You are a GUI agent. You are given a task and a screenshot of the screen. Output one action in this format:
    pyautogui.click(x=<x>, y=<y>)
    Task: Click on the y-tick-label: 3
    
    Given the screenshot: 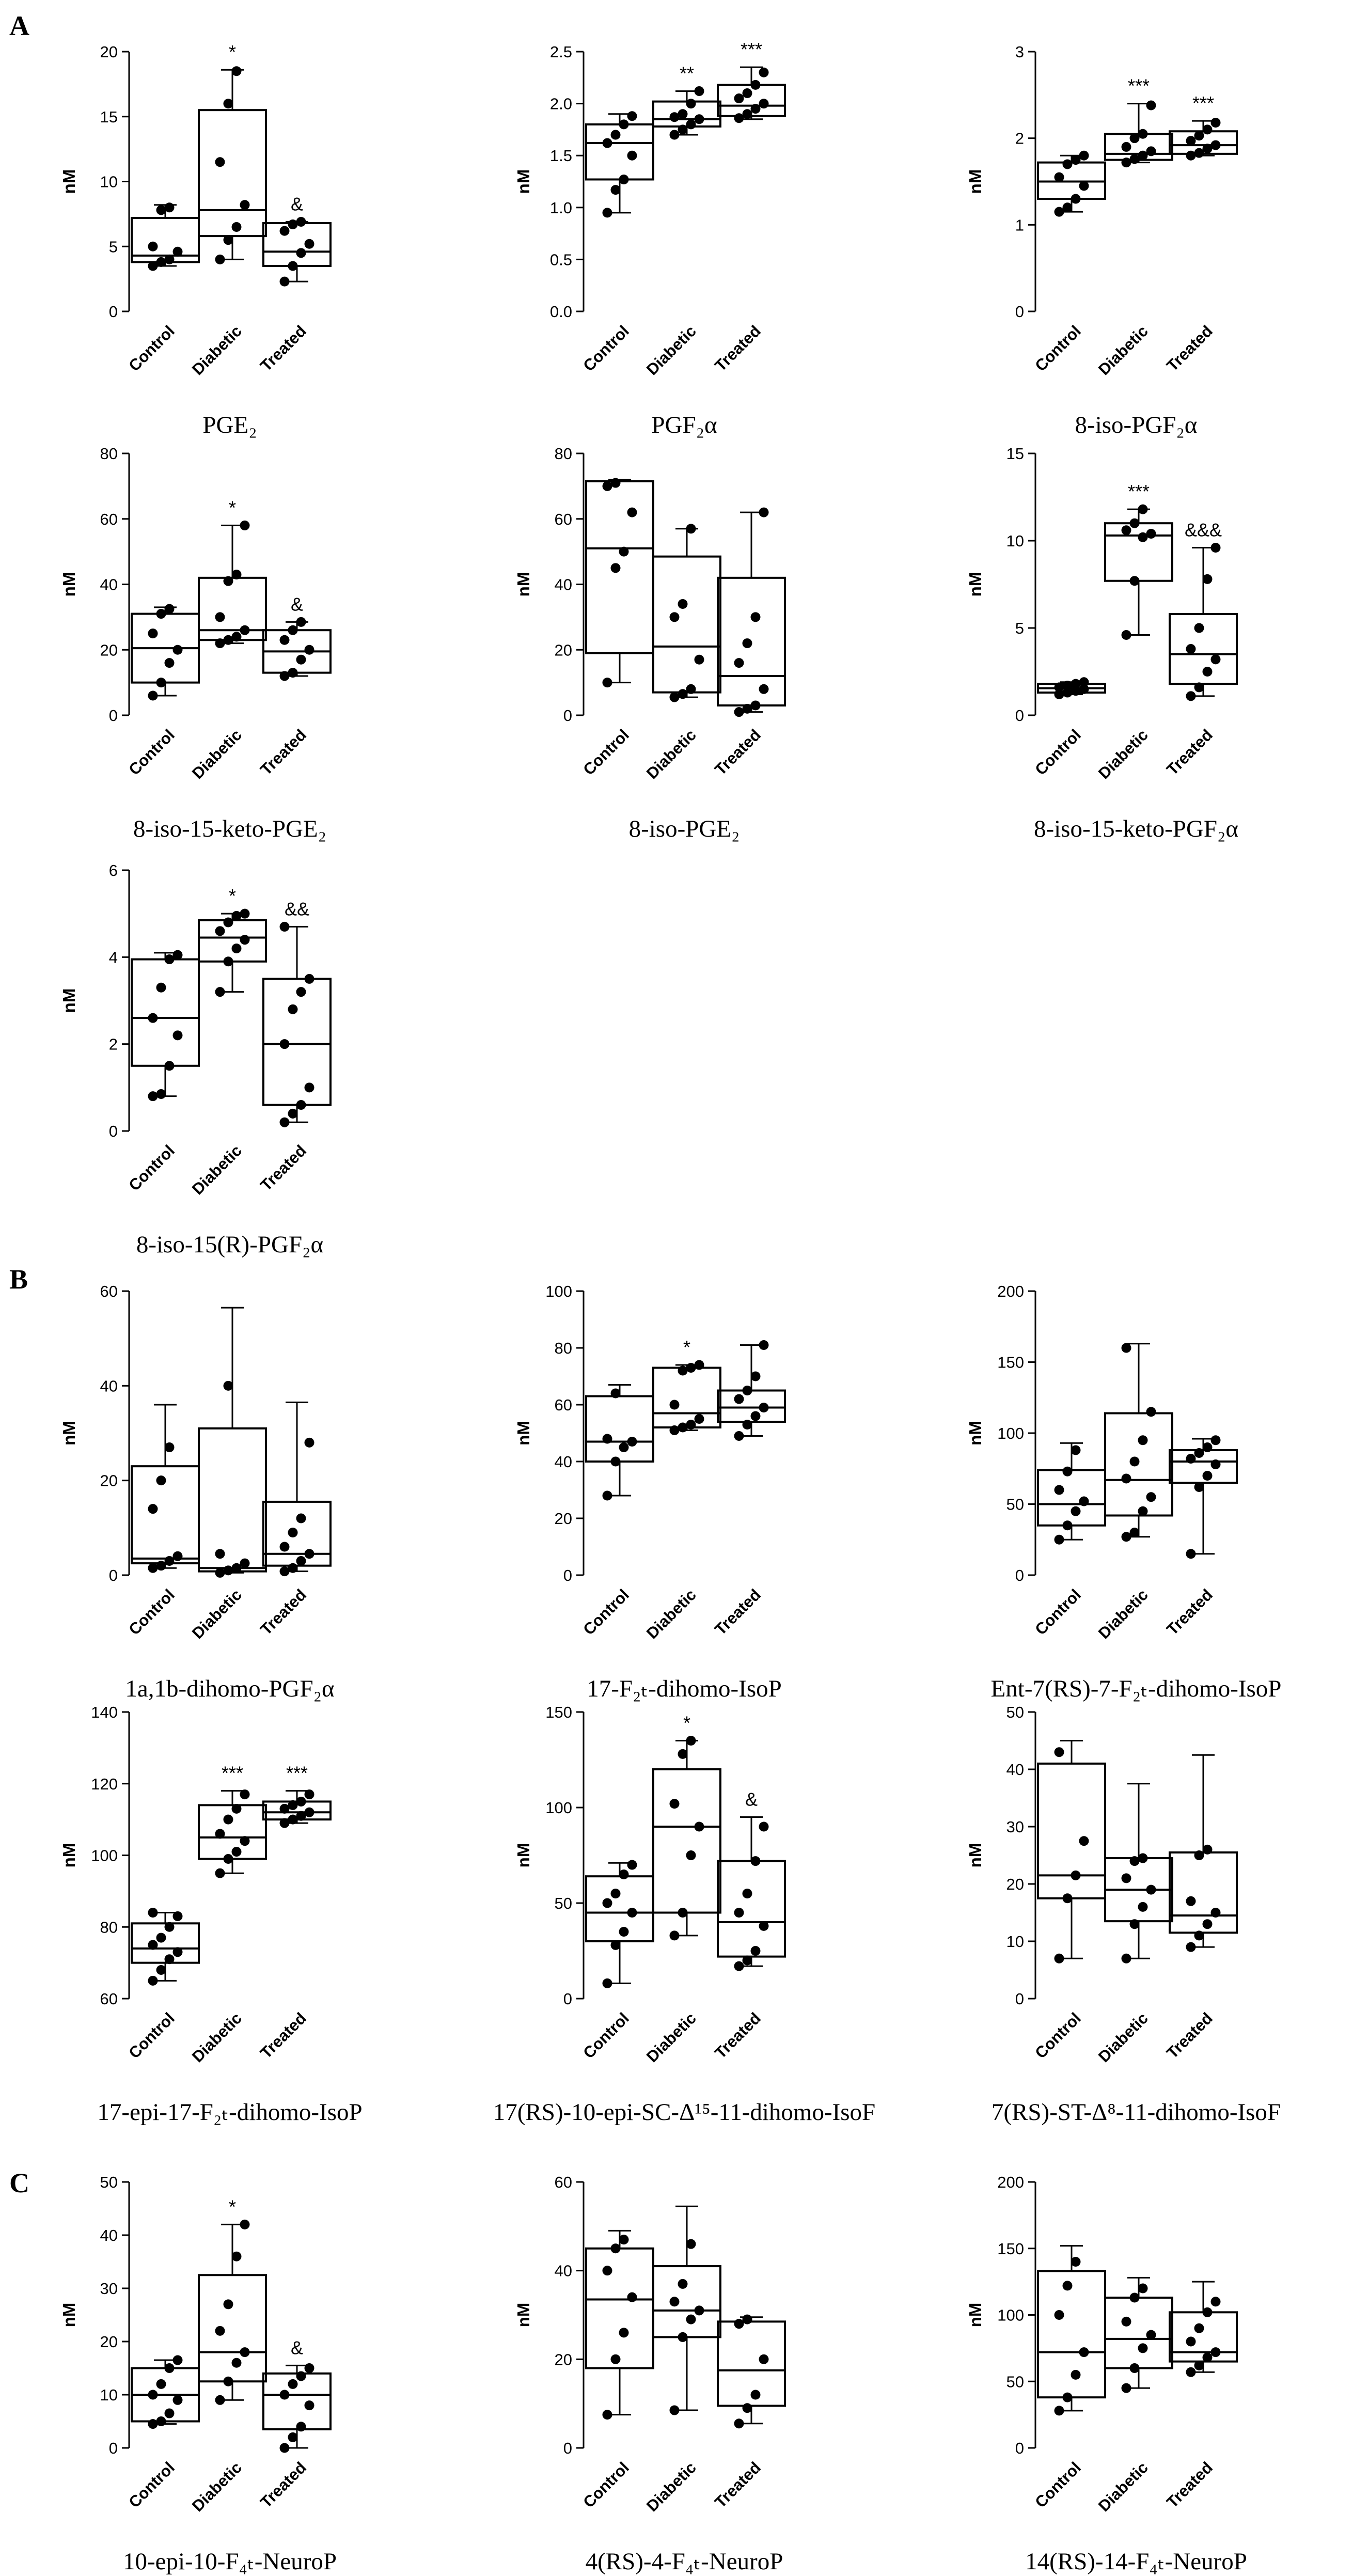 What is the action you would take?
    pyautogui.click(x=1019, y=52)
    